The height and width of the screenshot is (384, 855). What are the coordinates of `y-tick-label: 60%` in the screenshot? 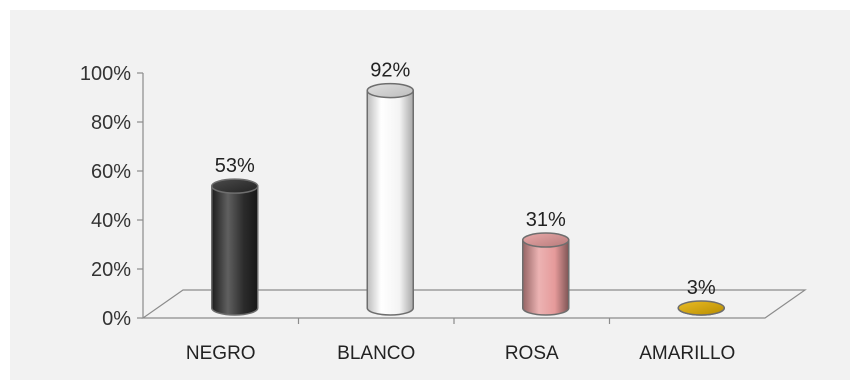 It's located at (111, 172).